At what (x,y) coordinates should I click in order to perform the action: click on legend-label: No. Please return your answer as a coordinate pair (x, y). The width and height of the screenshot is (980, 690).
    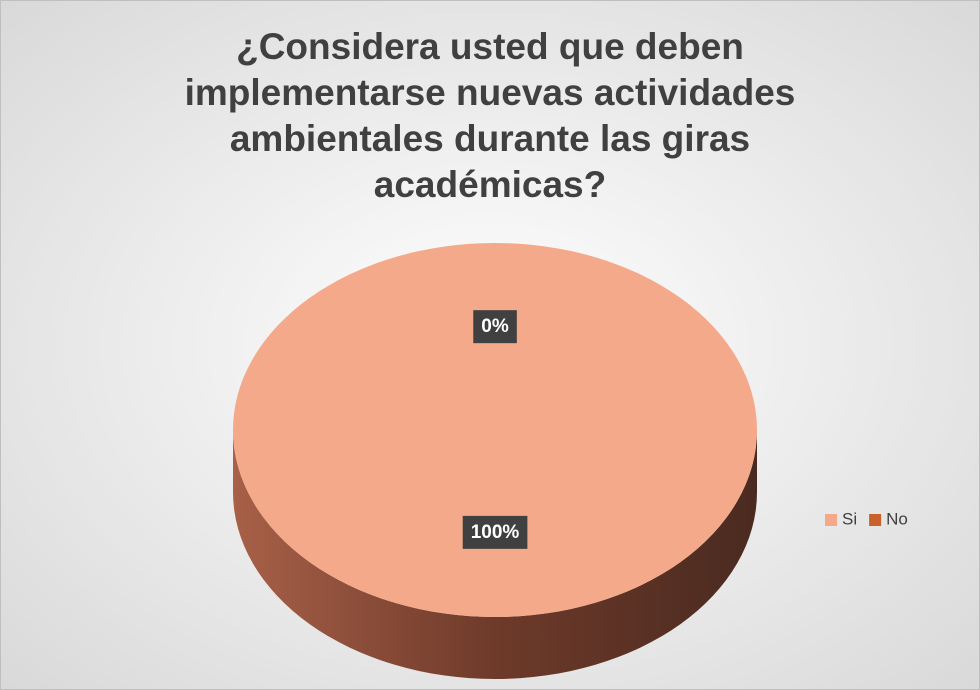
    Looking at the image, I should click on (897, 518).